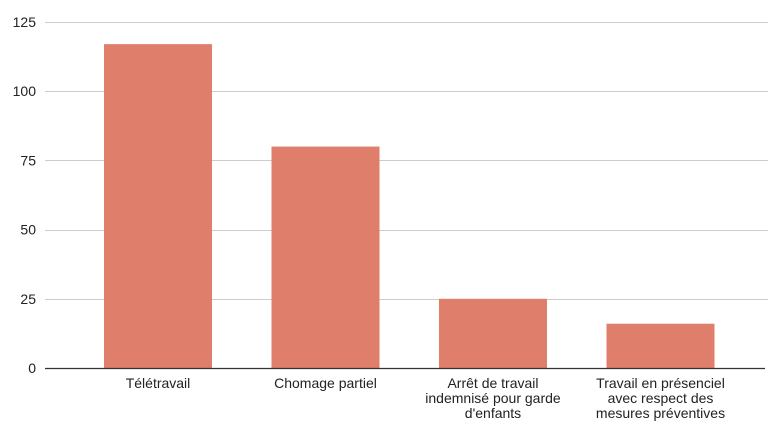 This screenshot has width=768, height=427. I want to click on y-tick-labels: 0 25 50 75 100 125, so click(25, 195).